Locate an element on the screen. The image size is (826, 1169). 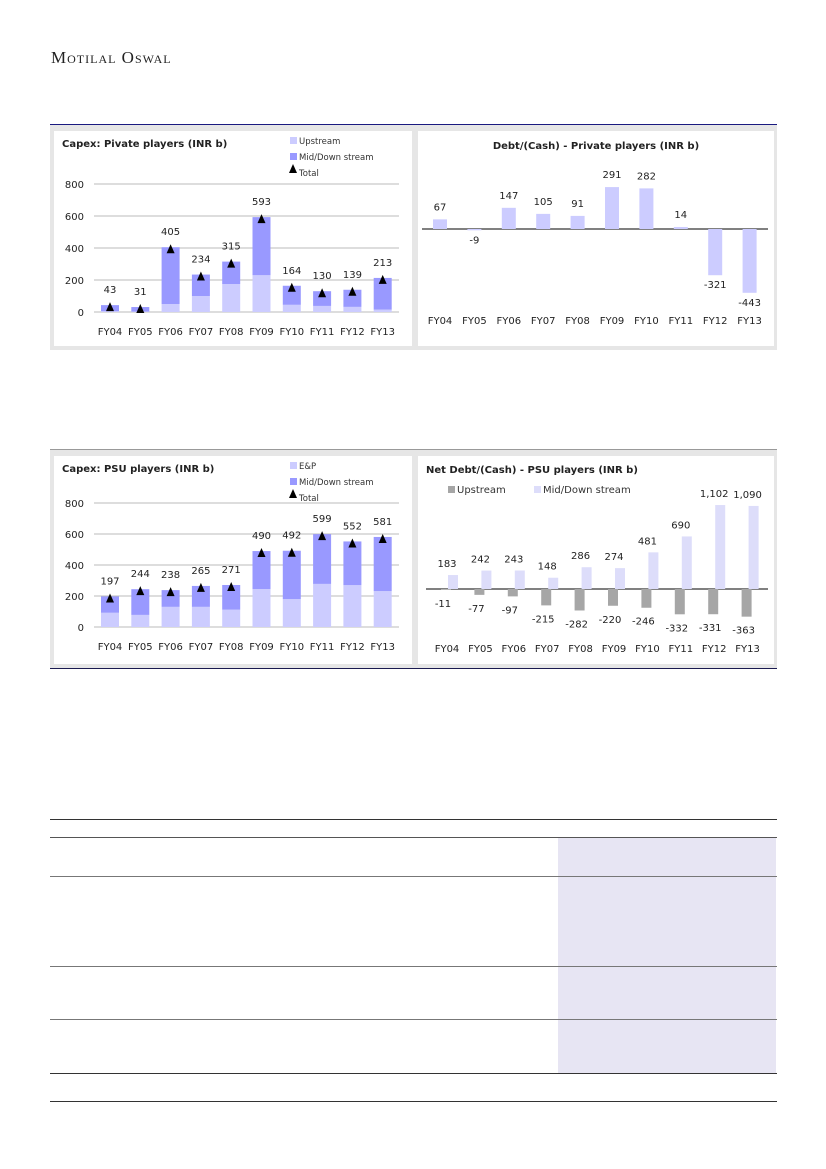
data-label: 43 is located at coordinates (110, 290).